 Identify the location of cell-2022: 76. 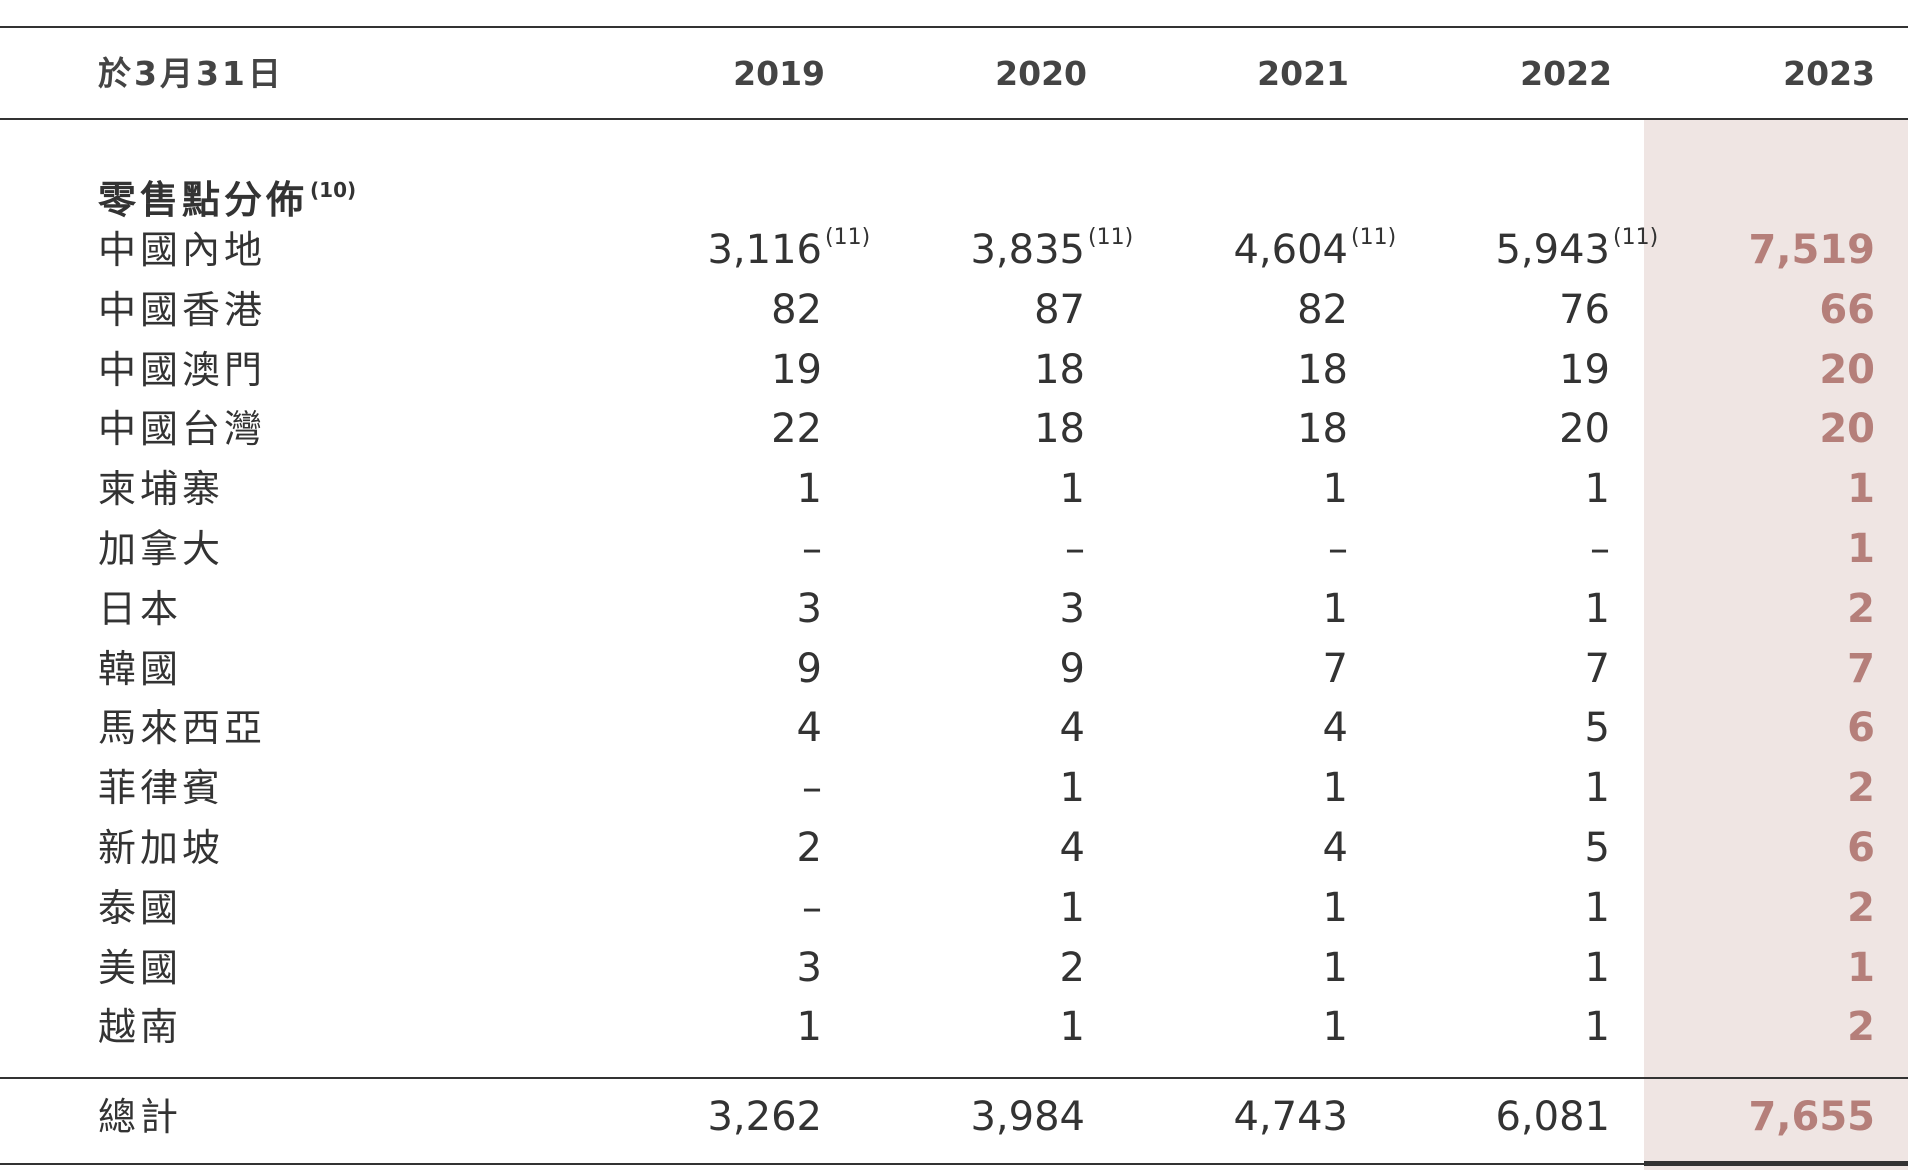
(1584, 309).